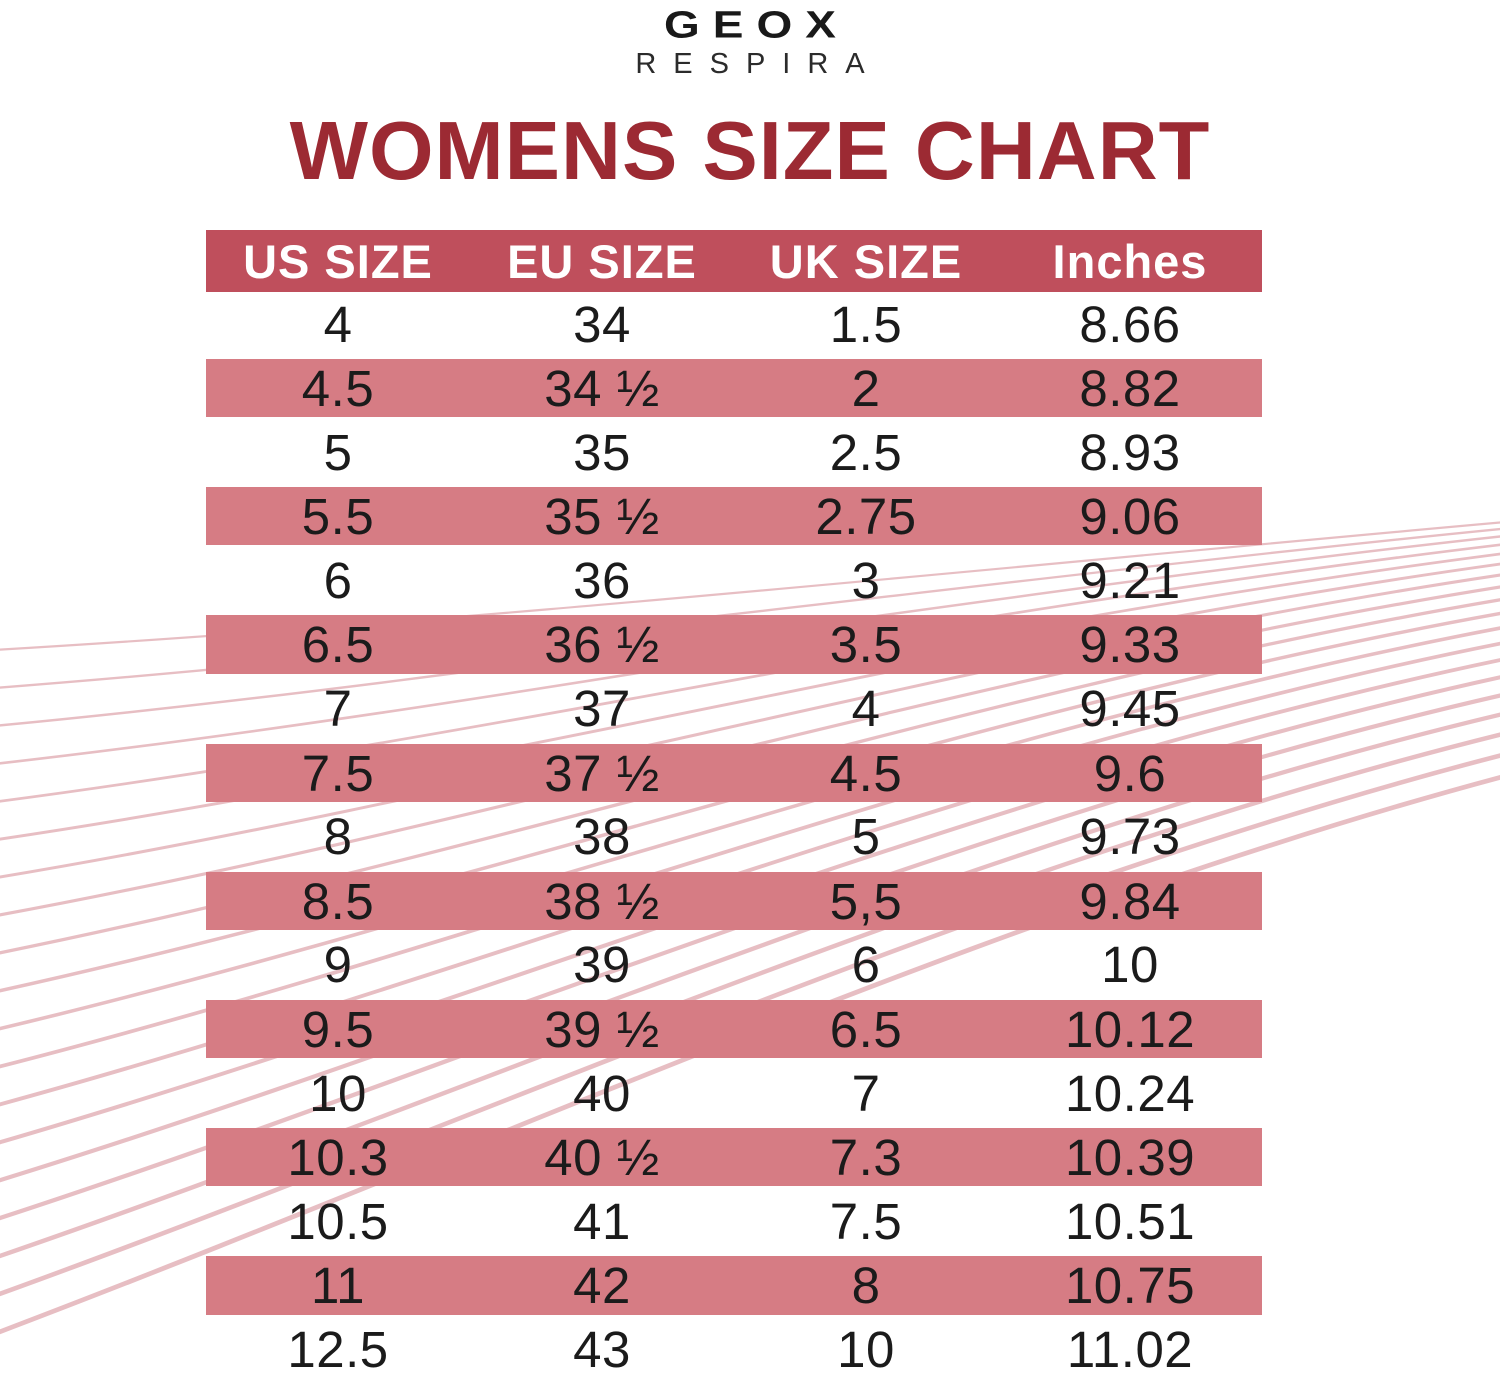 This screenshot has width=1500, height=1382. I want to click on cell-us-size: 9.5, so click(338, 1030).